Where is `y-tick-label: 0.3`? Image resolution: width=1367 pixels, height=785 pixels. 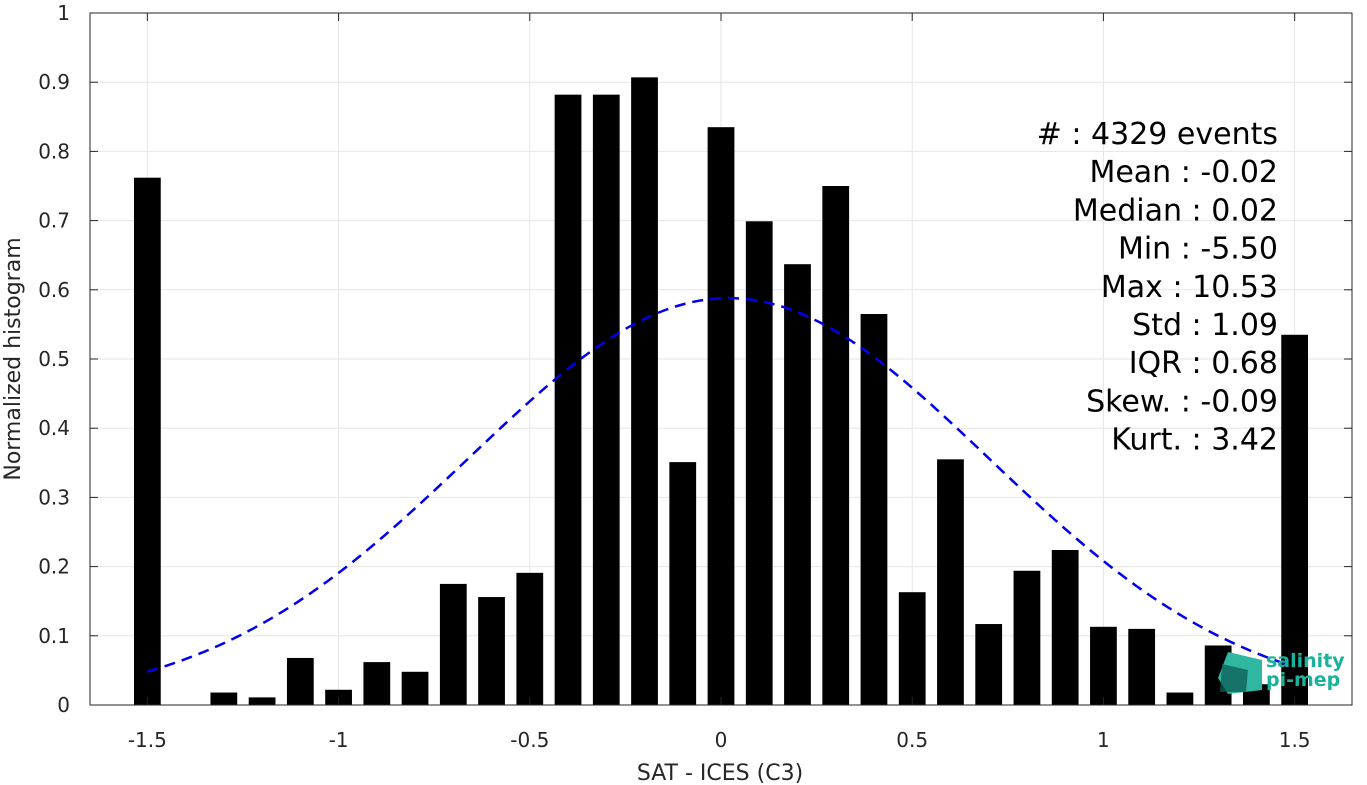 y-tick-label: 0.3 is located at coordinates (54, 497).